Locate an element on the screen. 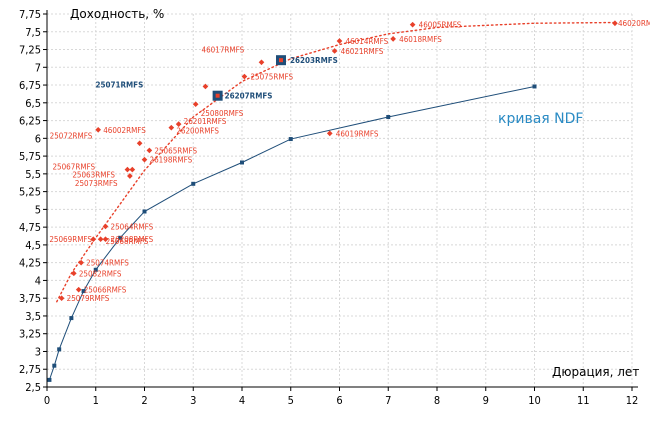  x-tick-label: 5 is located at coordinates (291, 400).